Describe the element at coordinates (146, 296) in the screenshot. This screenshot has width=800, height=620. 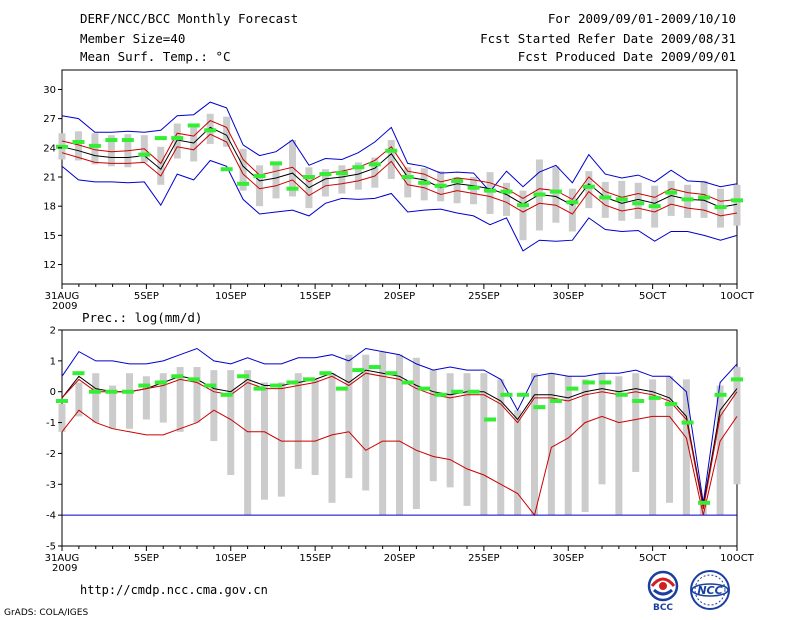
I see `temp-xtick-label: 5SEP` at that location.